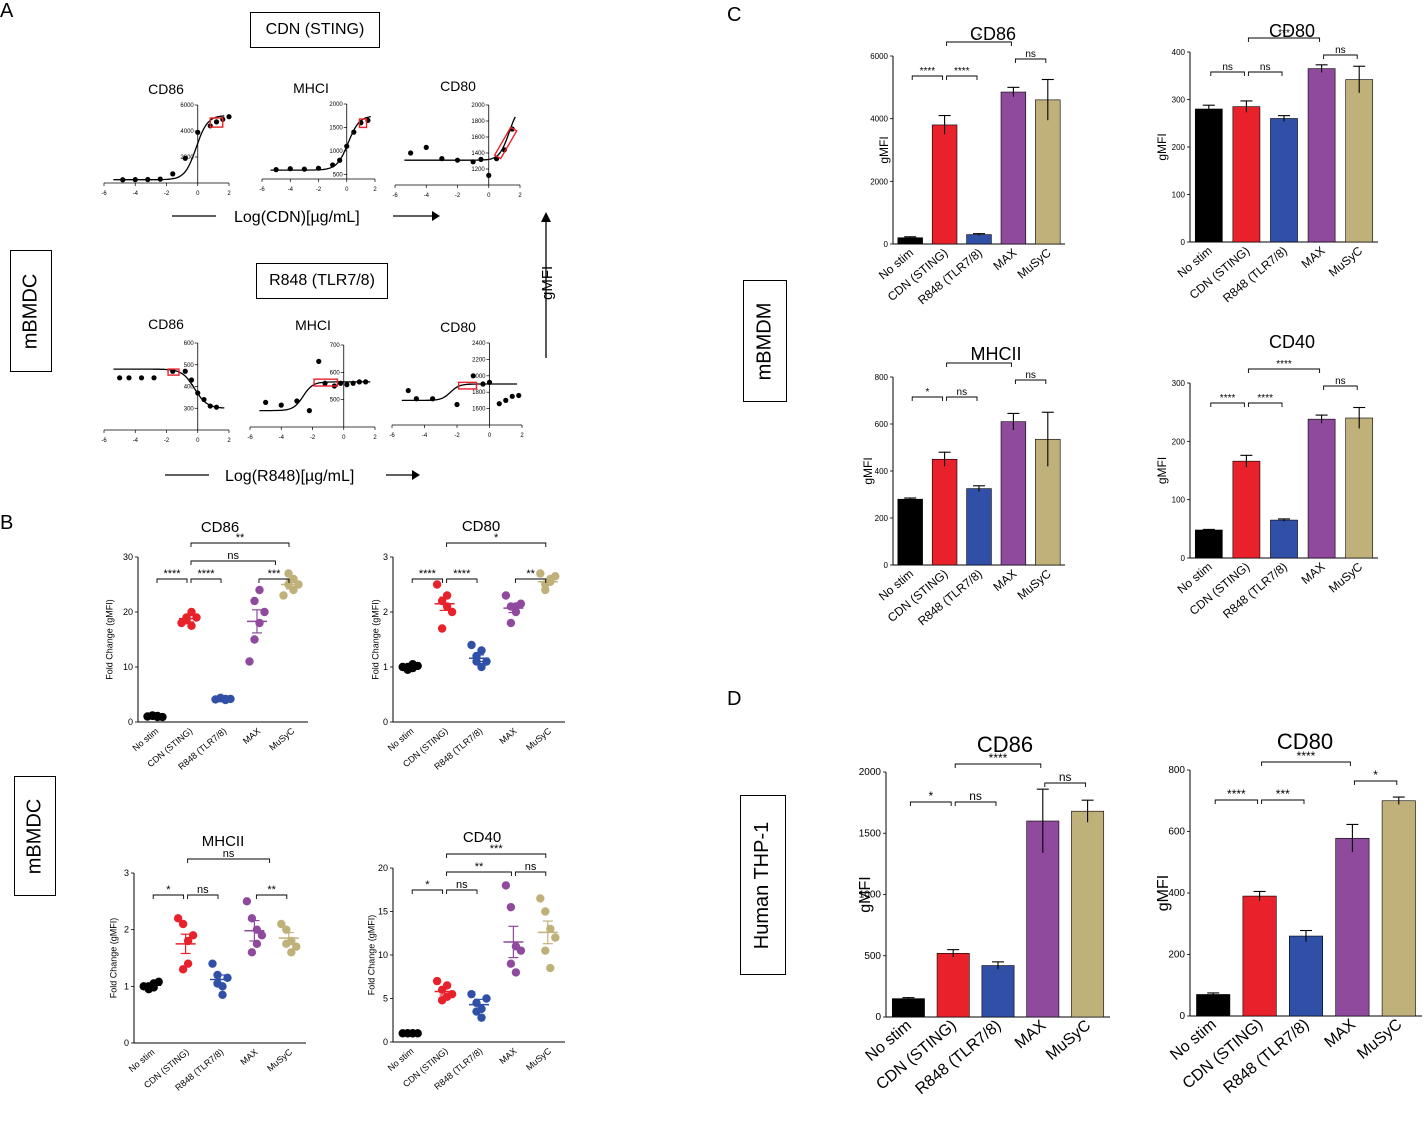 Image resolution: width=1426 pixels, height=1125 pixels. I want to click on y-tick-label: 1000, so click(336, 152).